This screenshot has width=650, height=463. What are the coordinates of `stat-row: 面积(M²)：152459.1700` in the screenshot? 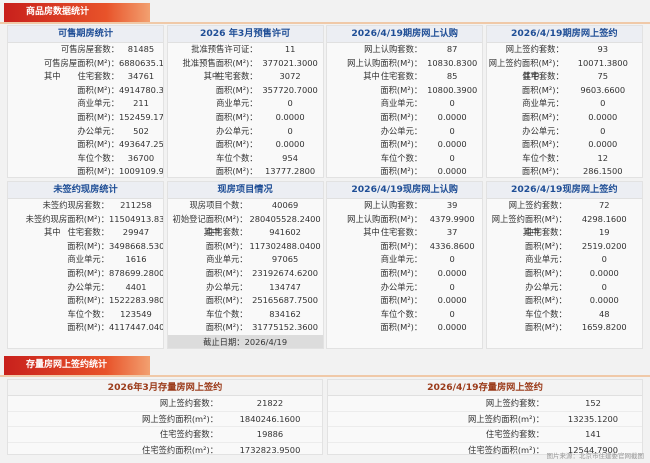 It's located at (85, 118).